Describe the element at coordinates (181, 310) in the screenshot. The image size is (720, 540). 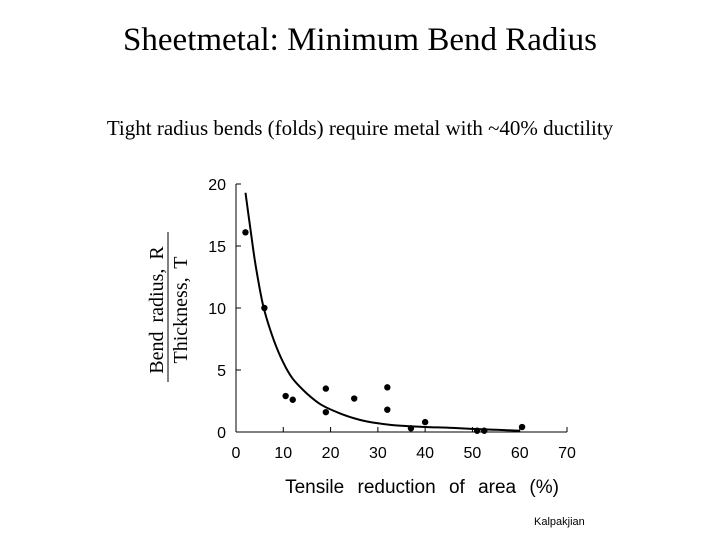
I see `y-axis-label-denominator: Thickness, T` at that location.